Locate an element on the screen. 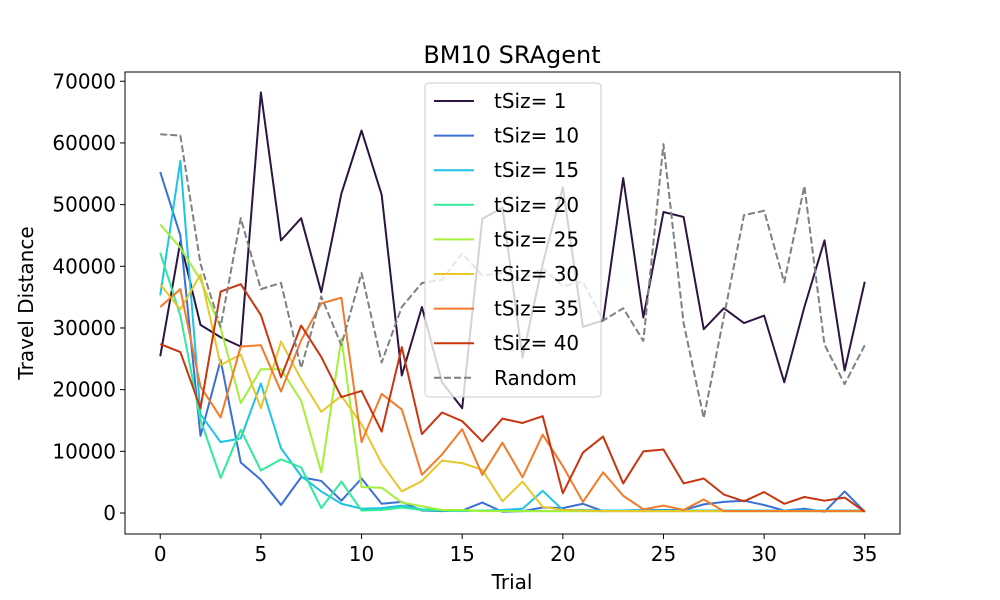  legend-label: tSiz= 20 is located at coordinates (536, 205).